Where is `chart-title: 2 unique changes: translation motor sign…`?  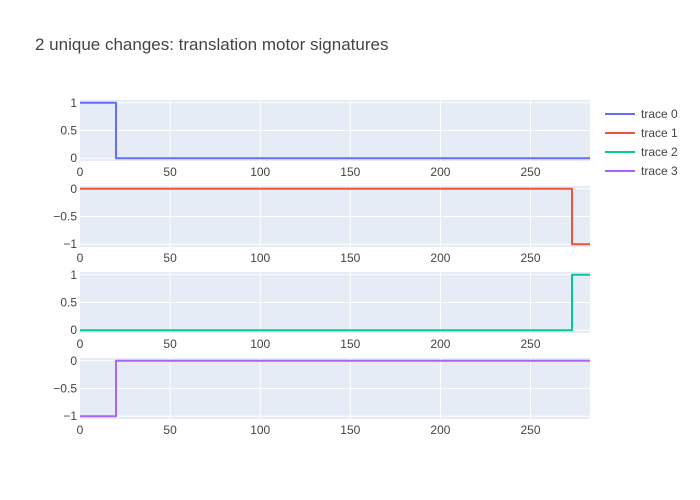
chart-title: 2 unique changes: translation motor sign… is located at coordinates (211, 44).